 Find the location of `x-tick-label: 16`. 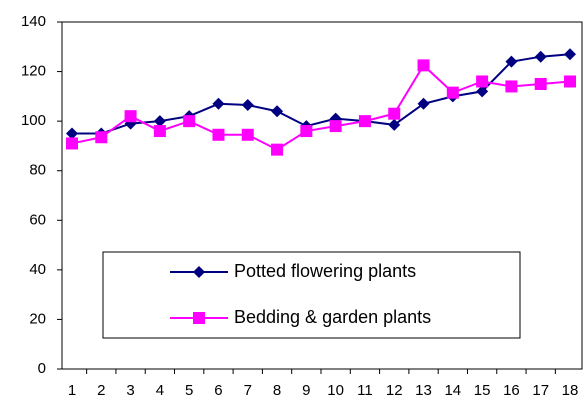

x-tick-label: 16 is located at coordinates (511, 390).